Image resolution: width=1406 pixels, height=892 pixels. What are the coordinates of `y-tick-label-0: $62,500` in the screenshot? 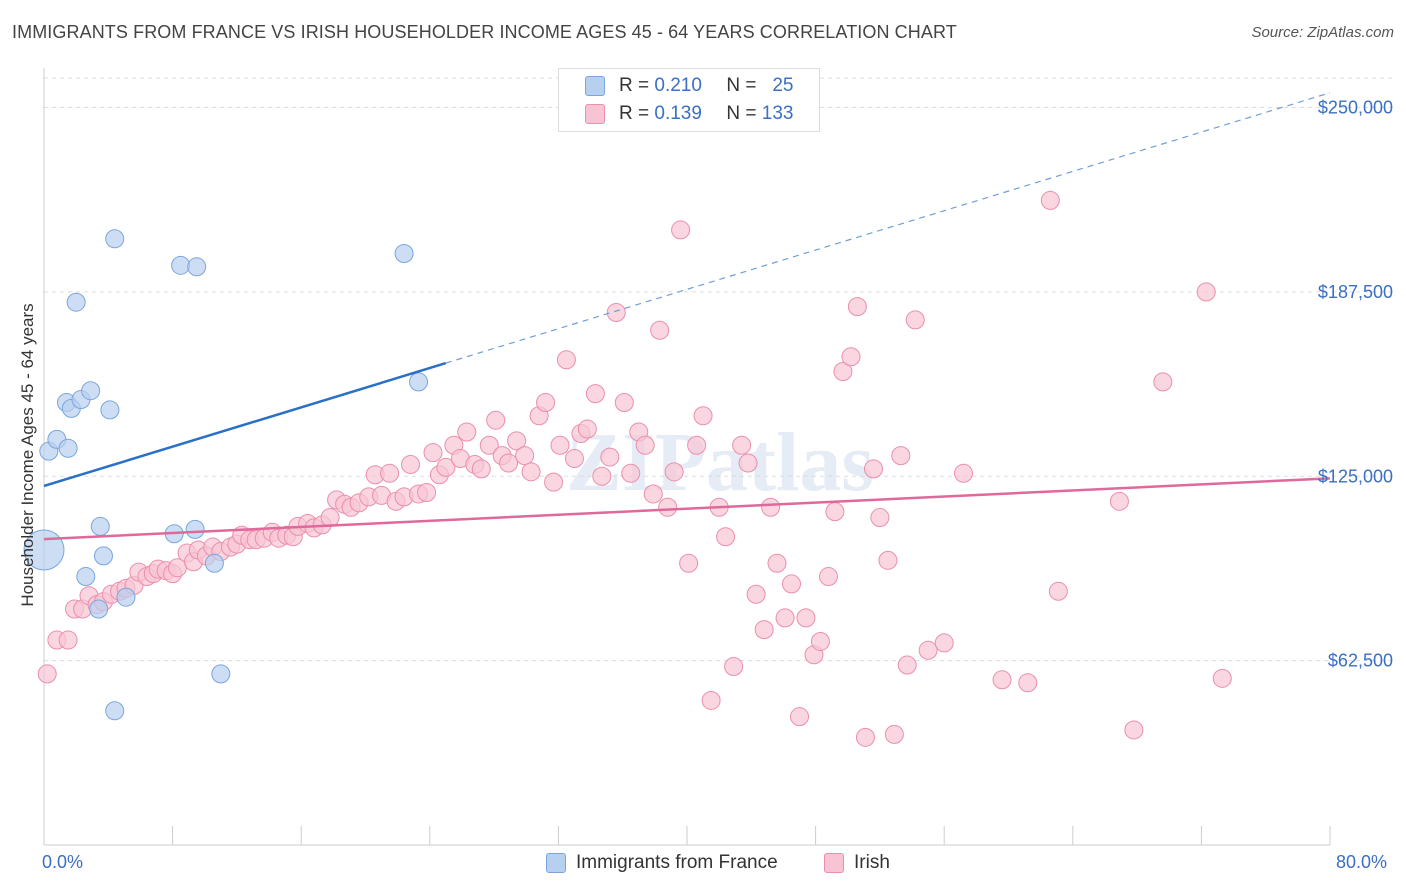 It's located at (1360, 661).